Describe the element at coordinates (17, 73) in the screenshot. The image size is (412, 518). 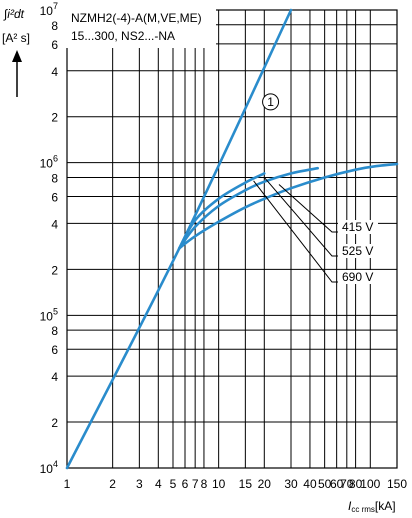
I see `y-axis-arrow-icon` at that location.